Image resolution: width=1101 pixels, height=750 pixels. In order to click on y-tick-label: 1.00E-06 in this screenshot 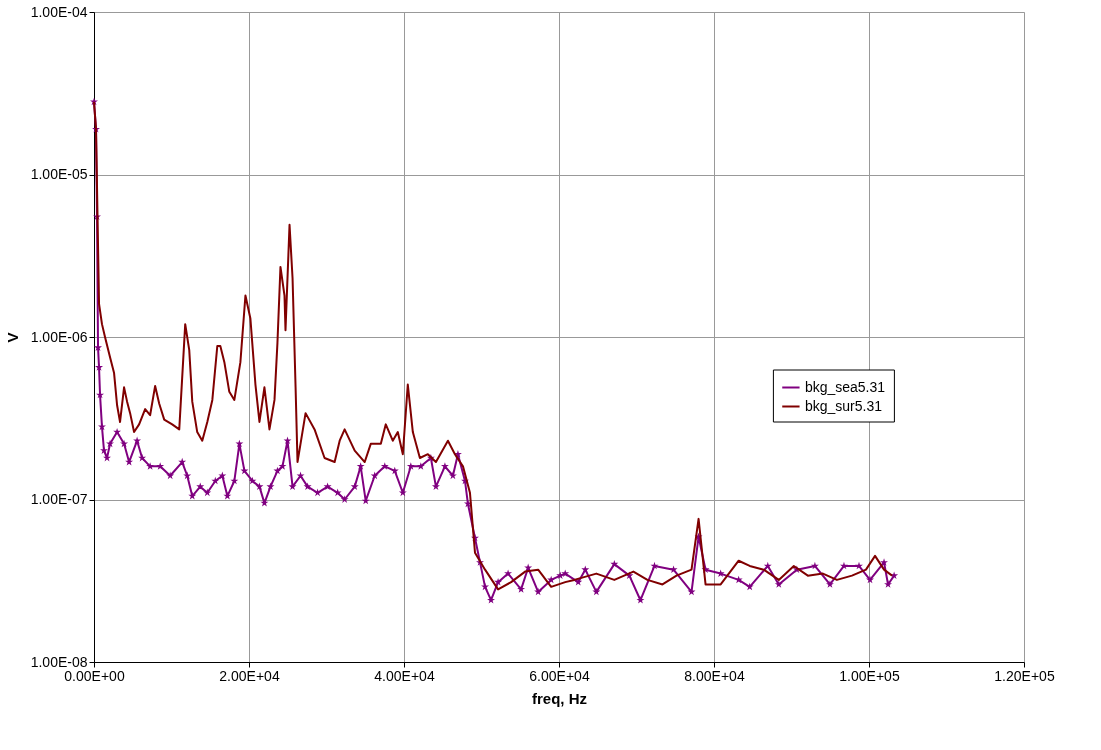, I will do `click(59, 336)`.